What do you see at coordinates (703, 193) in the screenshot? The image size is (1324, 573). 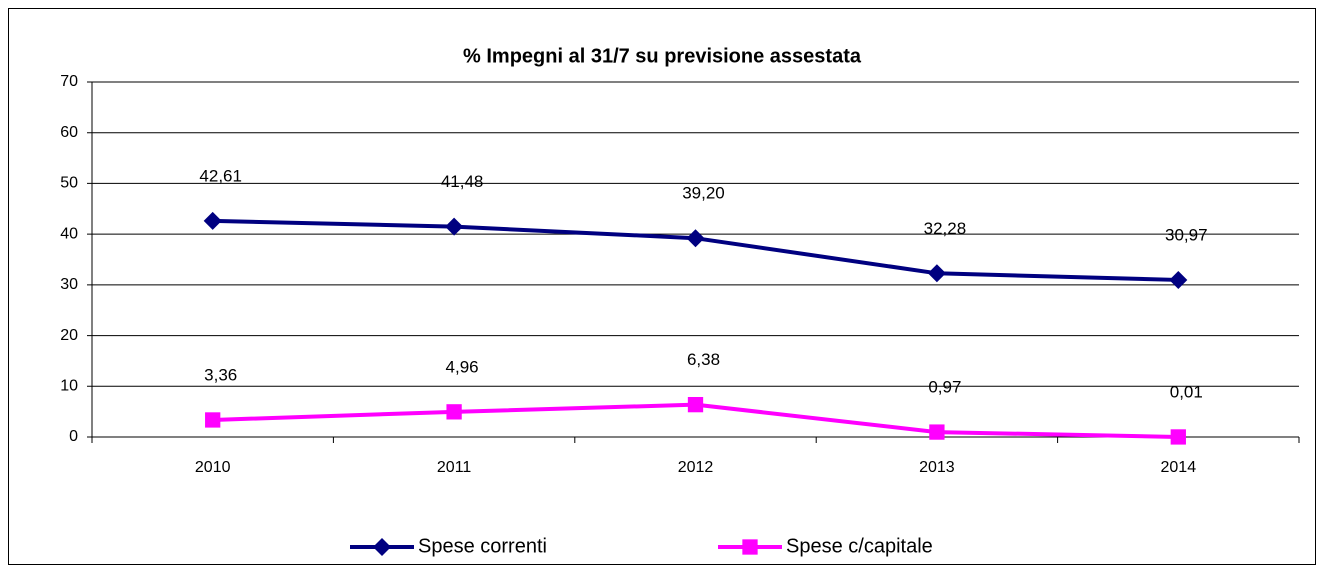 I see `data-label: 39,20` at bounding box center [703, 193].